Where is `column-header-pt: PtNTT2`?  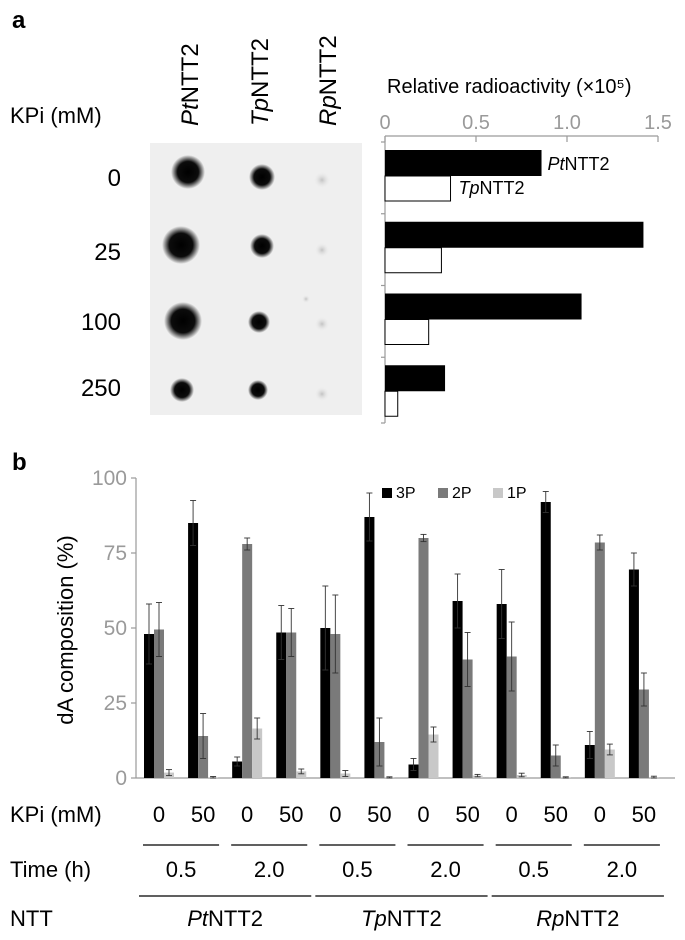
column-header-pt: PtNTT2 is located at coordinates (190, 84).